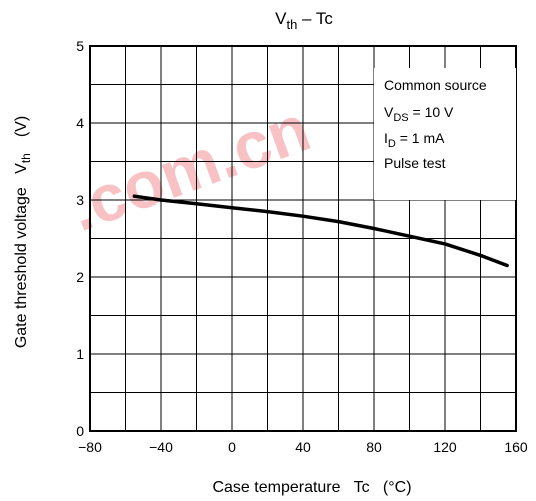 This screenshot has width=536, height=501. I want to click on y-axis-label-unit: (V), so click(21, 126).